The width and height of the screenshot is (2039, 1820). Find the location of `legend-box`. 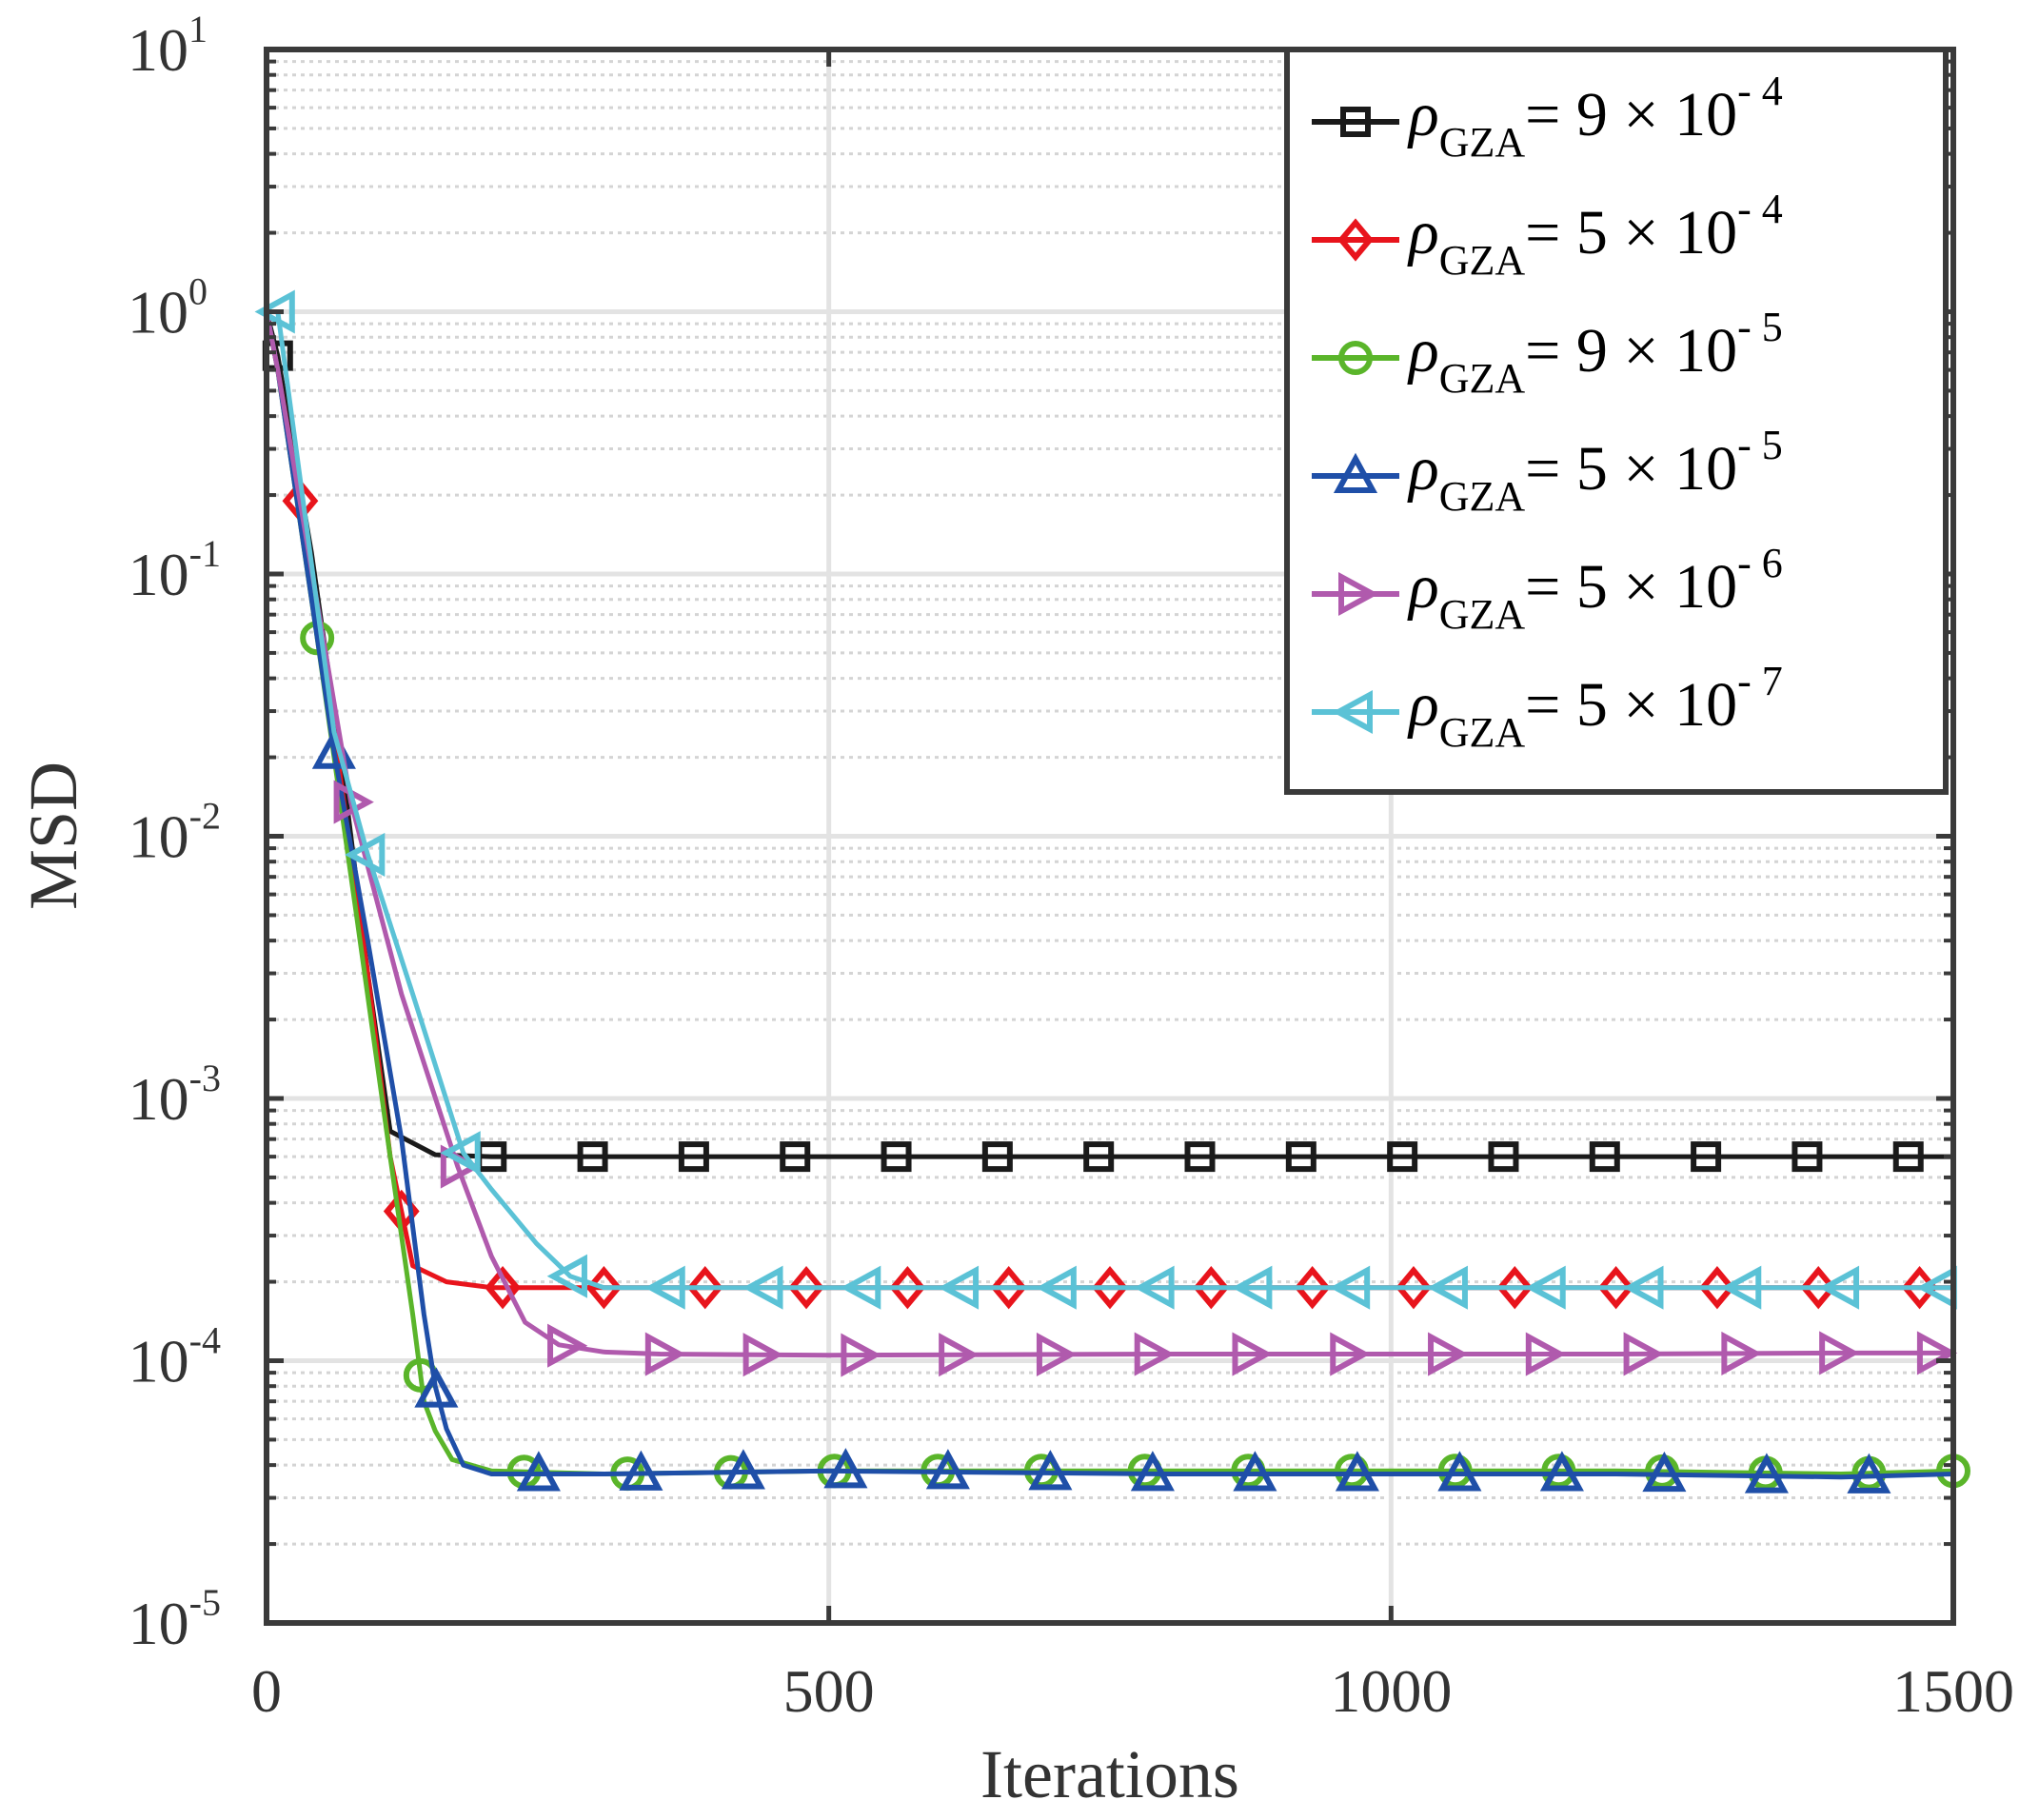

legend-box is located at coordinates (1616, 421).